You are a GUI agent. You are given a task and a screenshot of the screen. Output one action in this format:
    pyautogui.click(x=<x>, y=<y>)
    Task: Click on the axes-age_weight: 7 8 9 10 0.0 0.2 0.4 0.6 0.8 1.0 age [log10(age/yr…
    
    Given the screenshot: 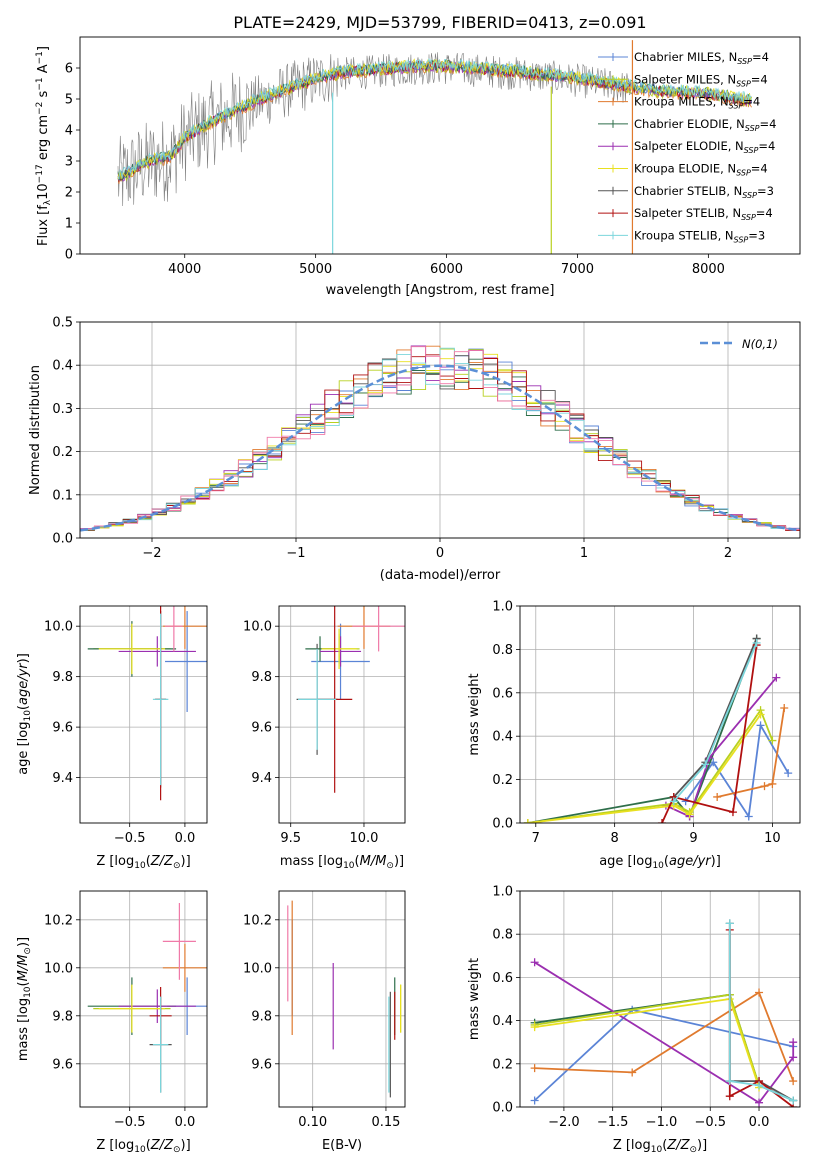 What is the action you would take?
    pyautogui.click(x=634, y=735)
    